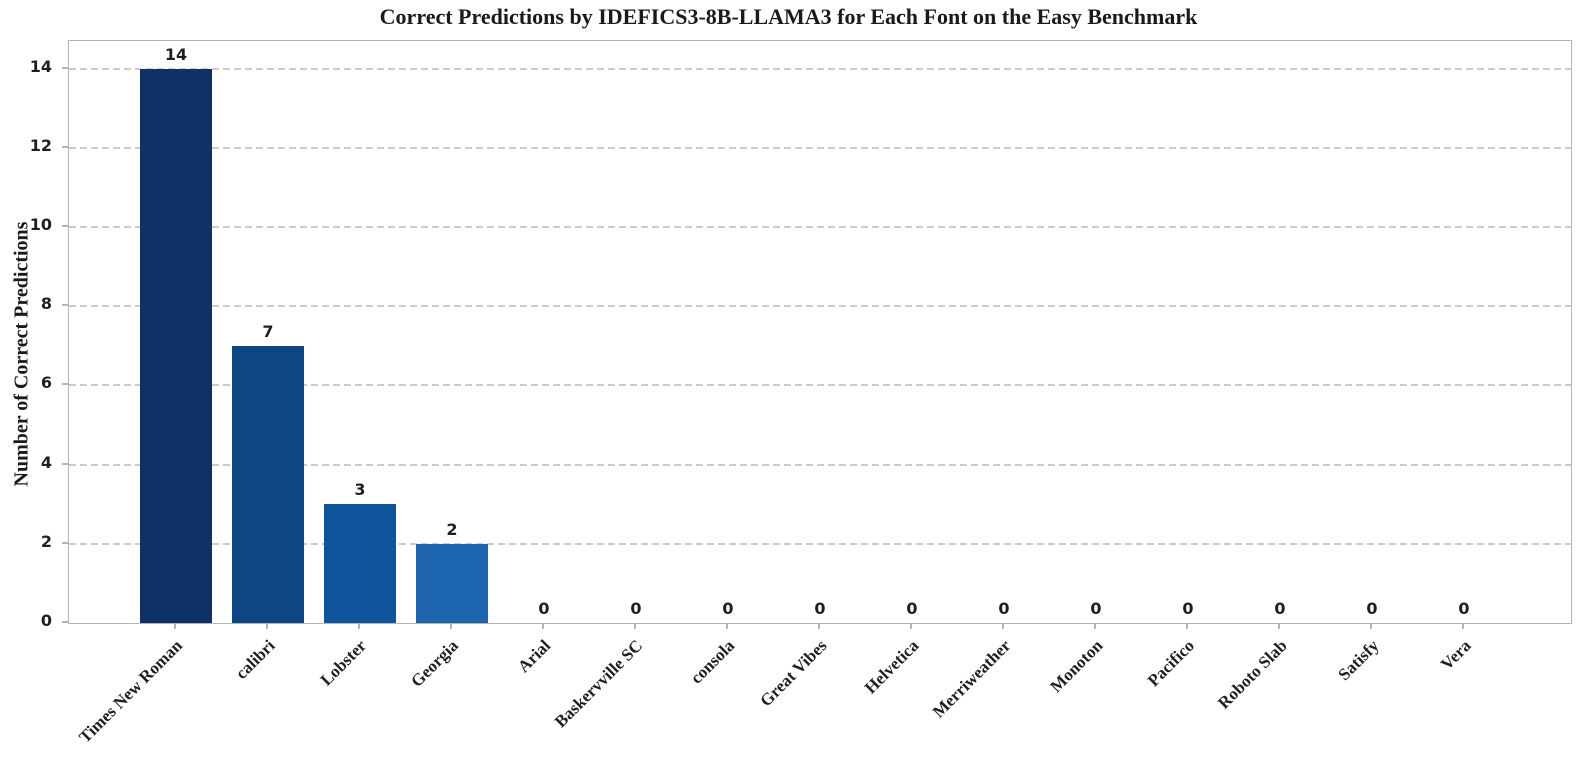  I want to click on bar-value-label: 2, so click(452, 529).